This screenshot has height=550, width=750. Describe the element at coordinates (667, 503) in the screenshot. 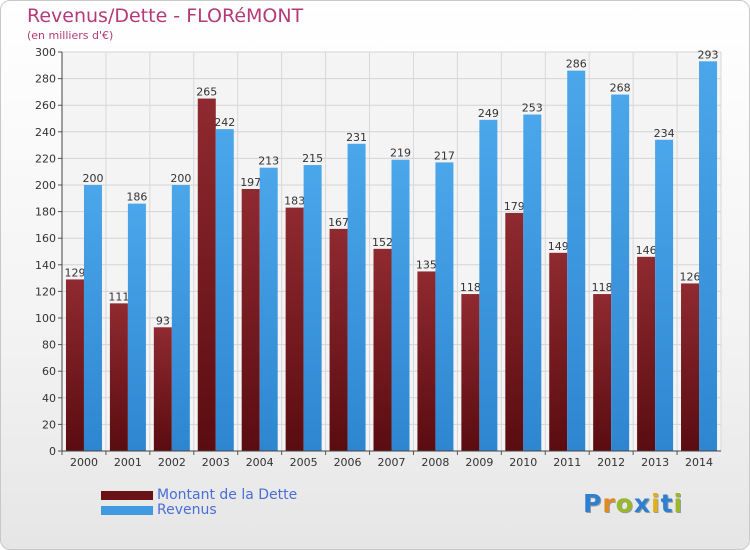

I see `logo-letter: t` at that location.